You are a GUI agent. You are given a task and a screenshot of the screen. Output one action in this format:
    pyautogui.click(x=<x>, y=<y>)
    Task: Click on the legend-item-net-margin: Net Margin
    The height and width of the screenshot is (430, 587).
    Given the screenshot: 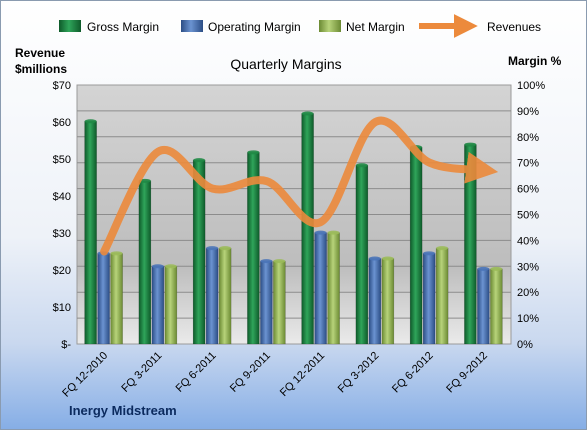 What is the action you would take?
    pyautogui.click(x=362, y=27)
    